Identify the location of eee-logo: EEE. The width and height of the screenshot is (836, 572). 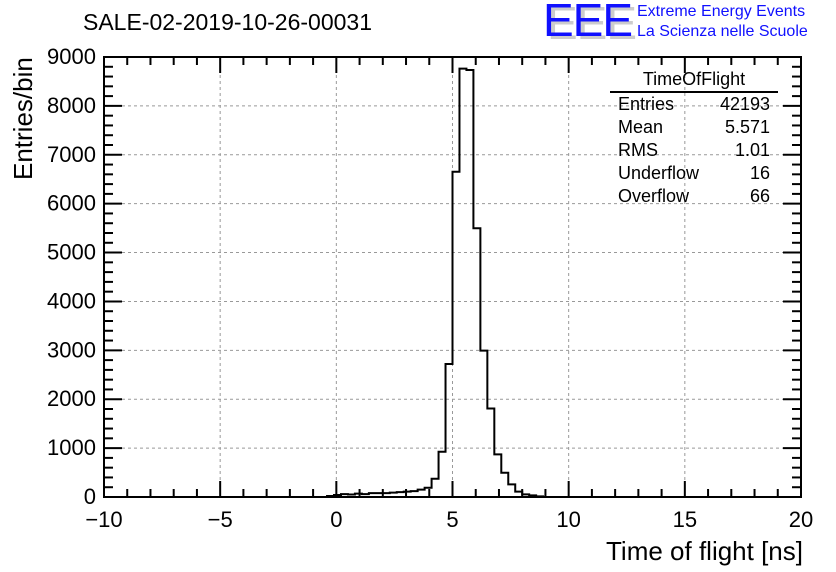
(588, 23).